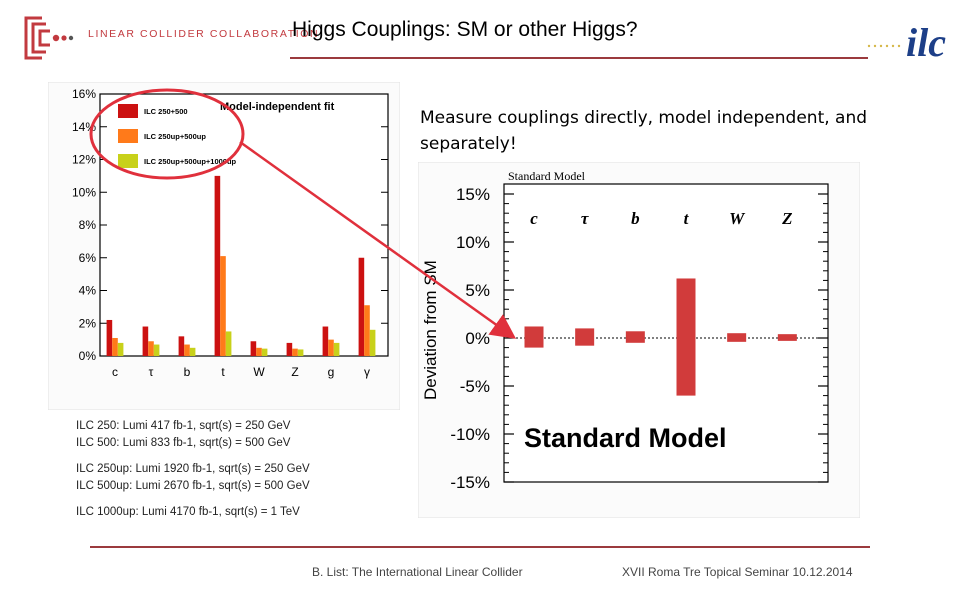  I want to click on x-tick-label: γ, so click(367, 372).